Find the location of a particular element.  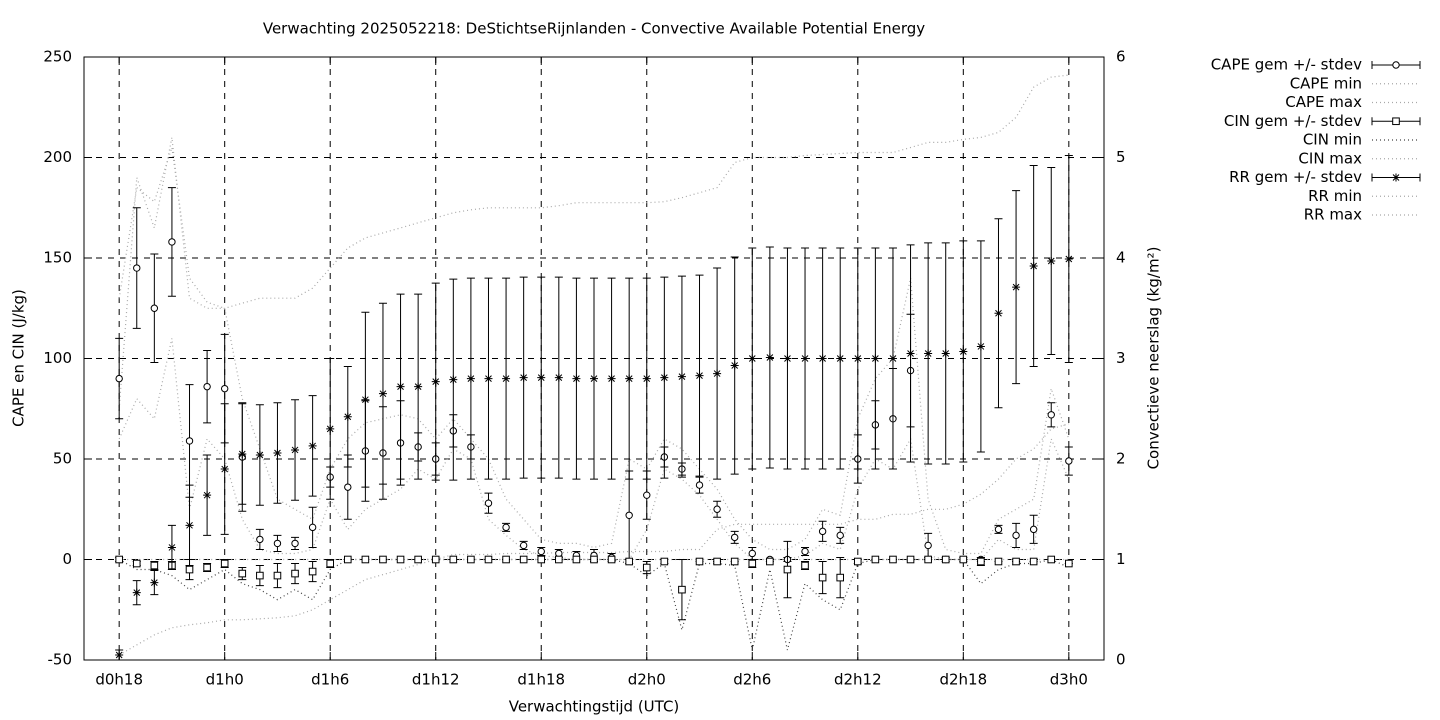

legend-label: RR max is located at coordinates (1333, 215).